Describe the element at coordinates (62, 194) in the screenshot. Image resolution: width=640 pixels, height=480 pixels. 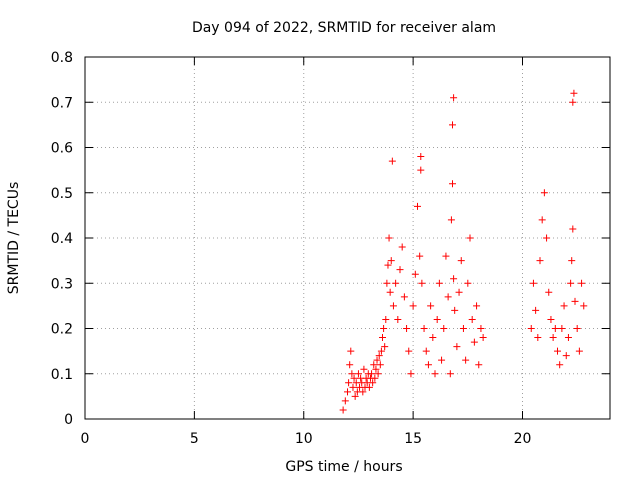
I see `y-tick-label: 0.5` at that location.